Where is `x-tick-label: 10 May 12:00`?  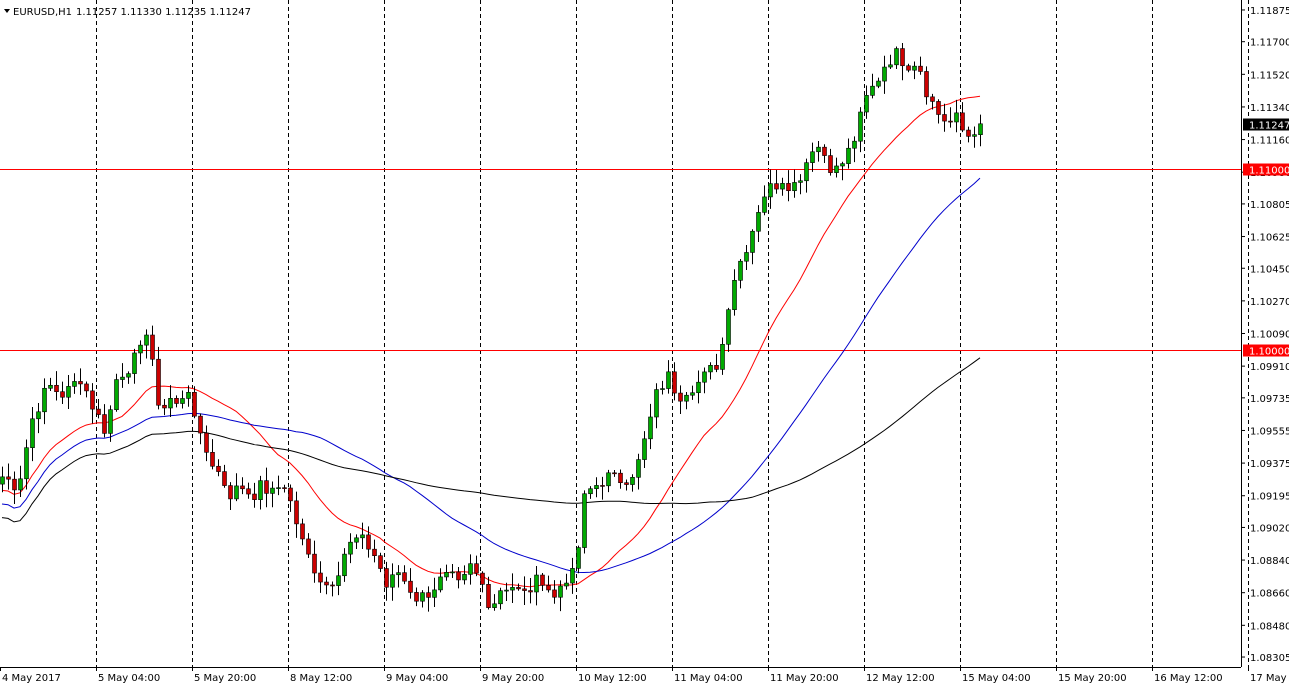
x-tick-label: 10 May 12:00 is located at coordinates (612, 678).